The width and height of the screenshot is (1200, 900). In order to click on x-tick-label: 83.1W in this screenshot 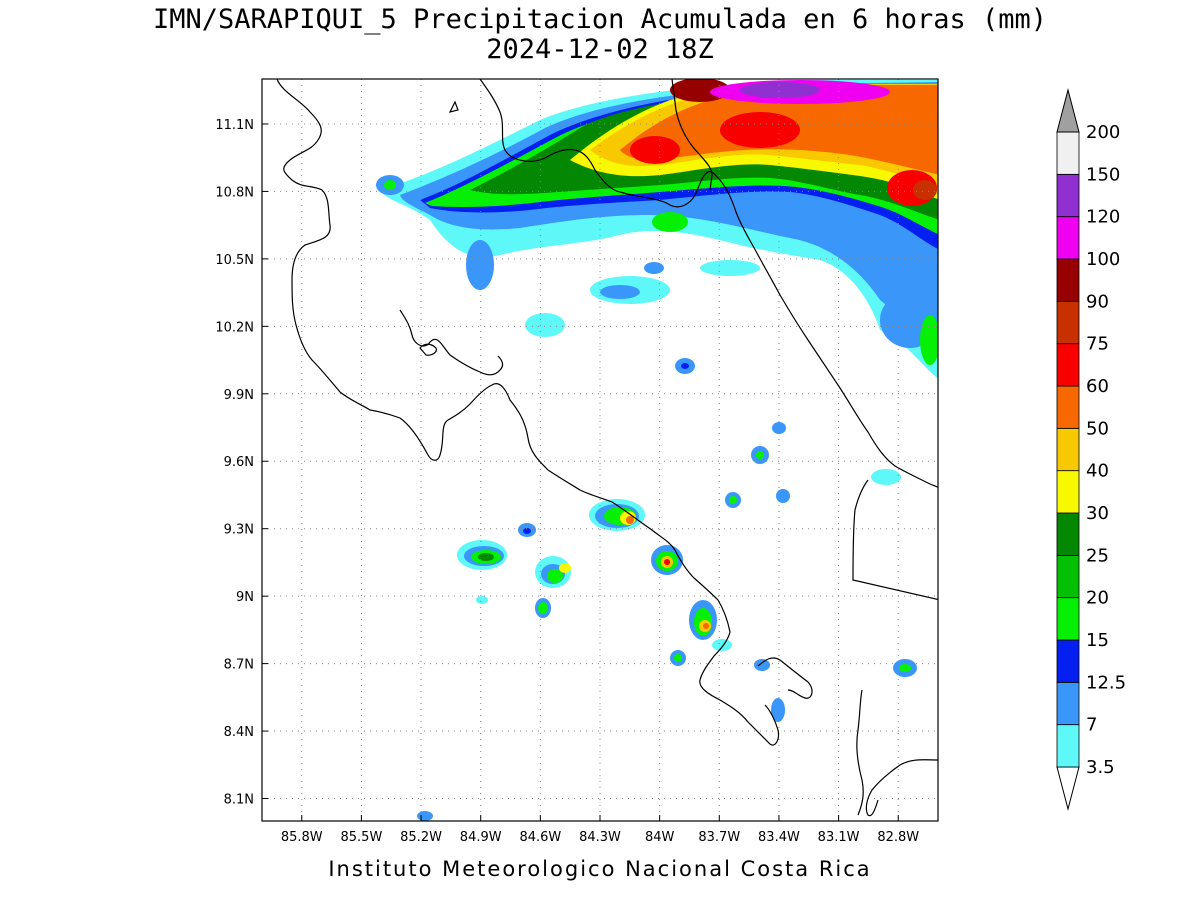, I will do `click(839, 837)`.